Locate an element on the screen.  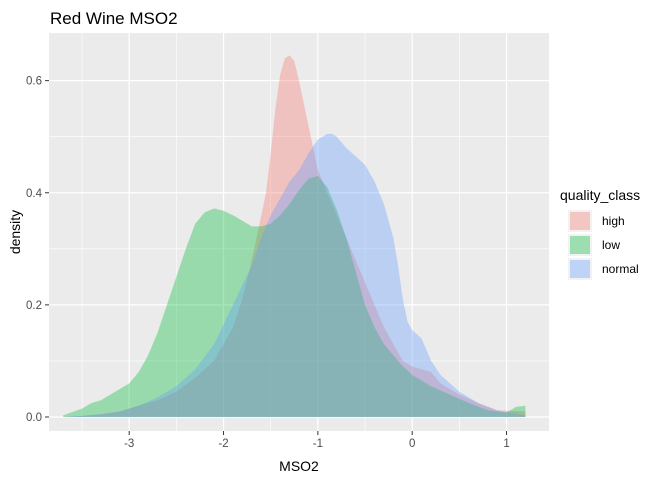
legend-label-low: low is located at coordinates (611, 245).